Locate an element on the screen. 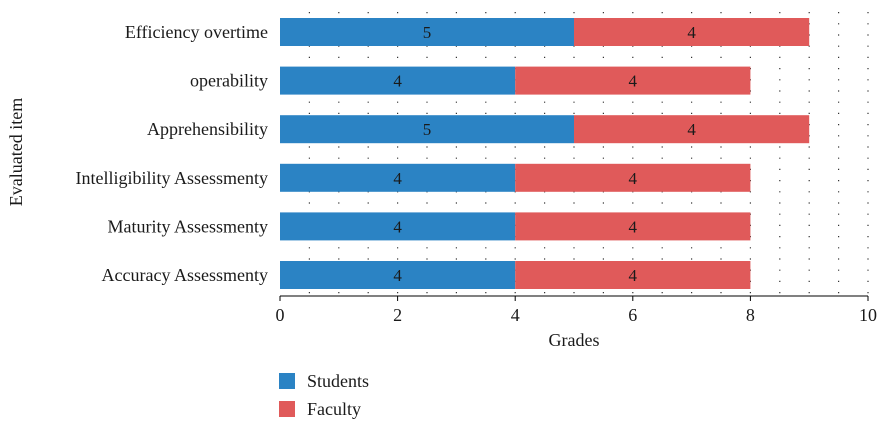 Image resolution: width=881 pixels, height=424 pixels. y-axis-label: Evaluated item is located at coordinates (16, 152).